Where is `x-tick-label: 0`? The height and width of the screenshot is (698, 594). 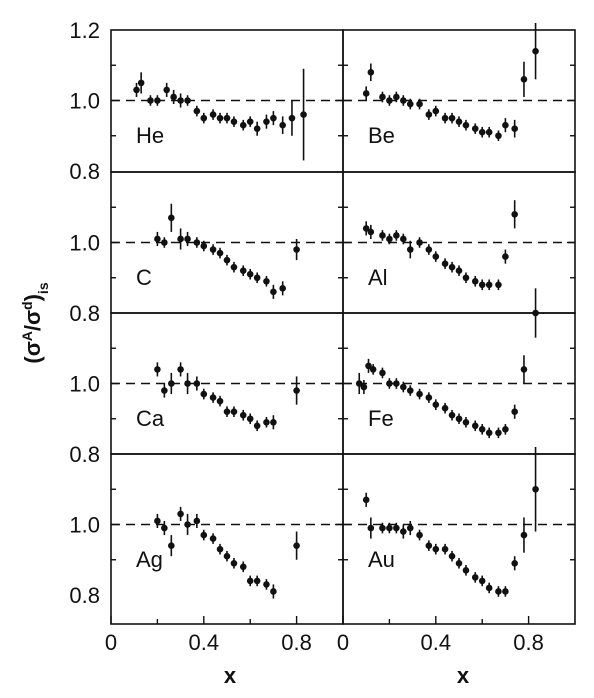 x-tick-label: 0 is located at coordinates (343, 642).